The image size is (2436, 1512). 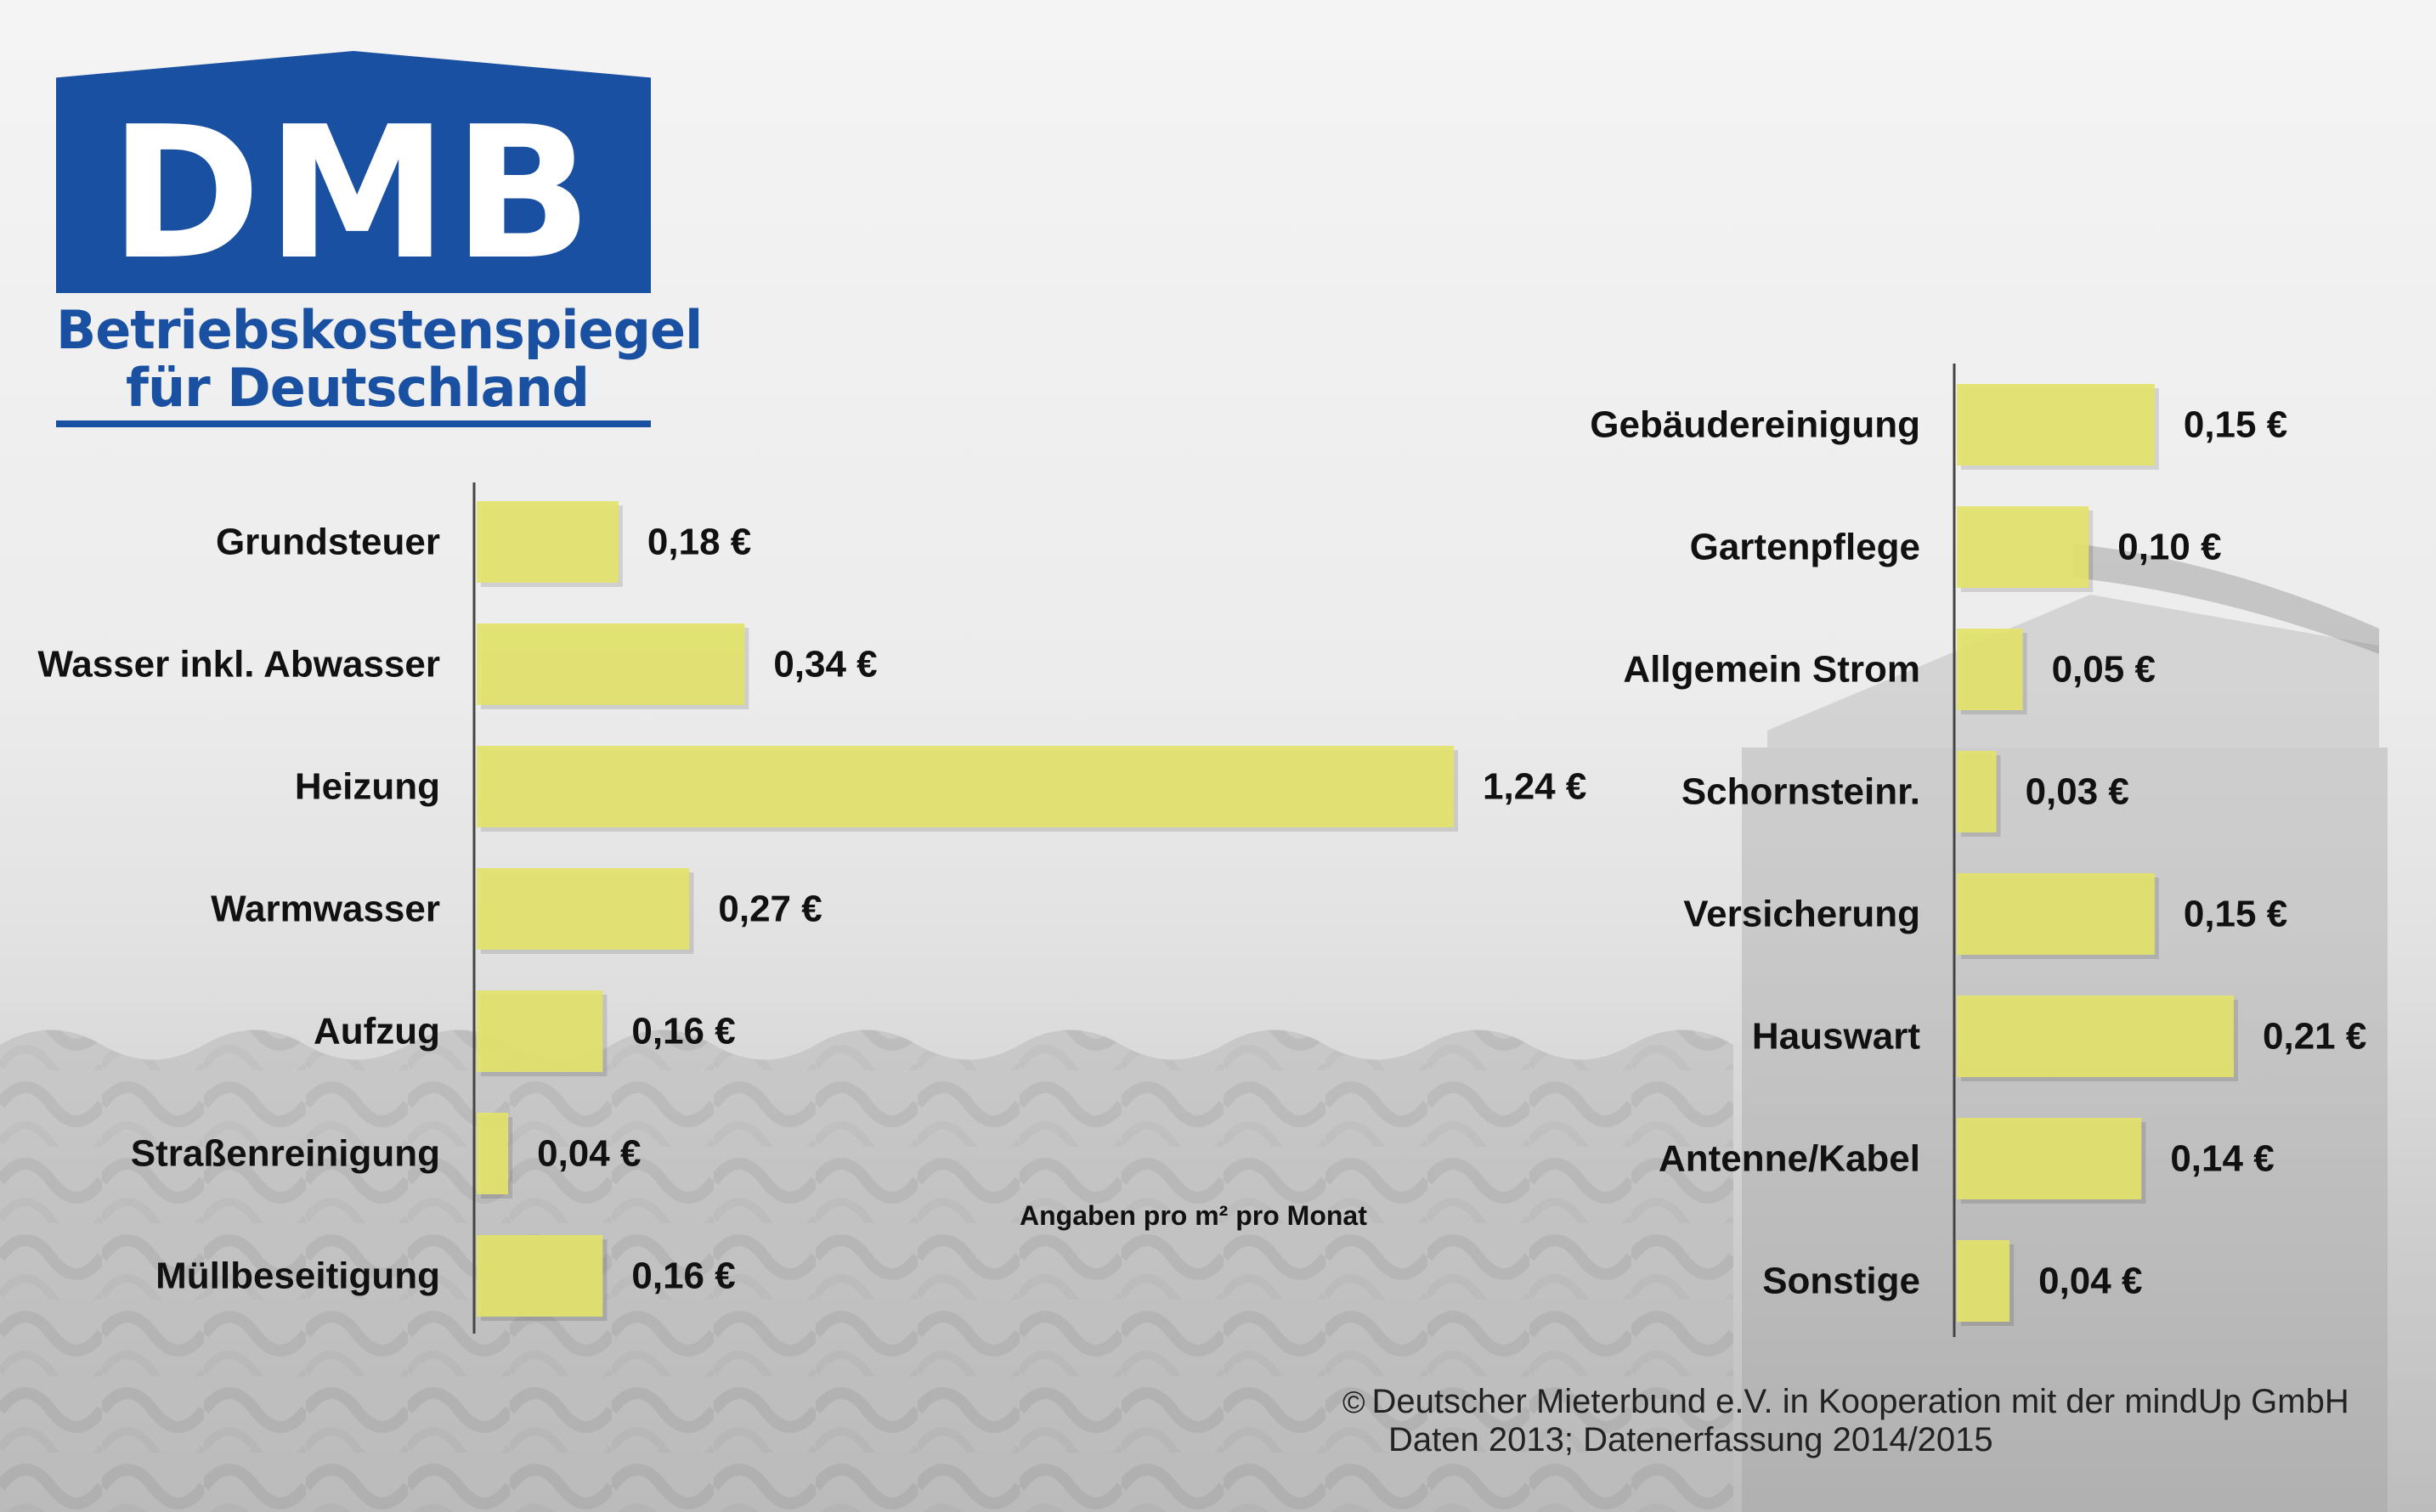 What do you see at coordinates (683, 1031) in the screenshot?
I see `value-label-left-4: 0,16 €` at bounding box center [683, 1031].